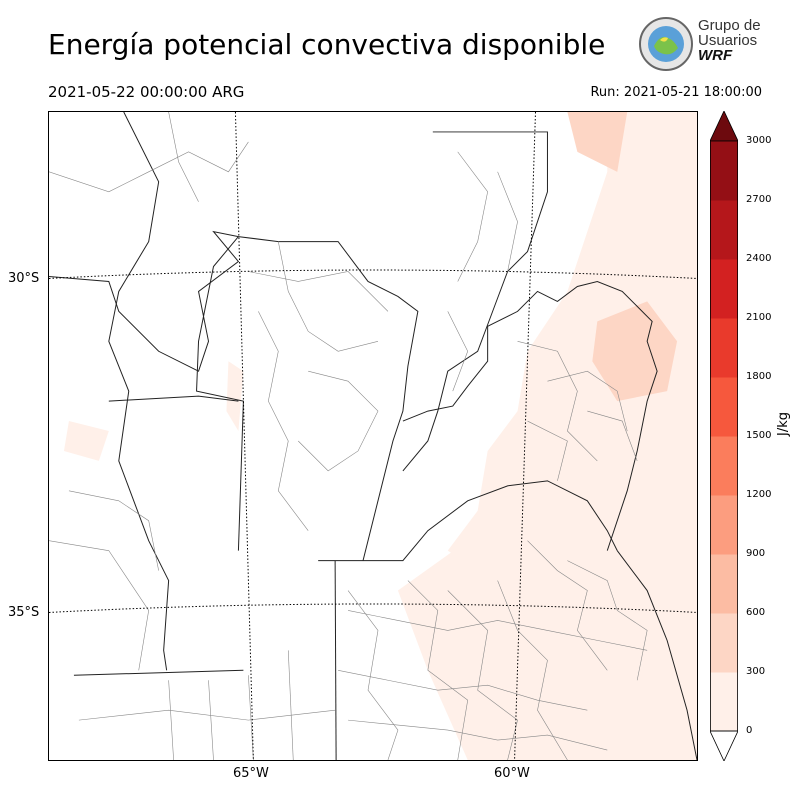 Image resolution: width=800 pixels, height=800 pixels. Describe the element at coordinates (759, 258) in the screenshot. I see `colorbar-tick-label: 2400` at that location.